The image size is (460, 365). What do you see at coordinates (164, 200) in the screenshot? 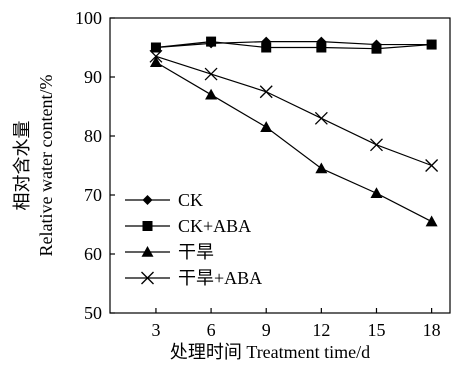
I see `legend-item: CK` at bounding box center [164, 200].